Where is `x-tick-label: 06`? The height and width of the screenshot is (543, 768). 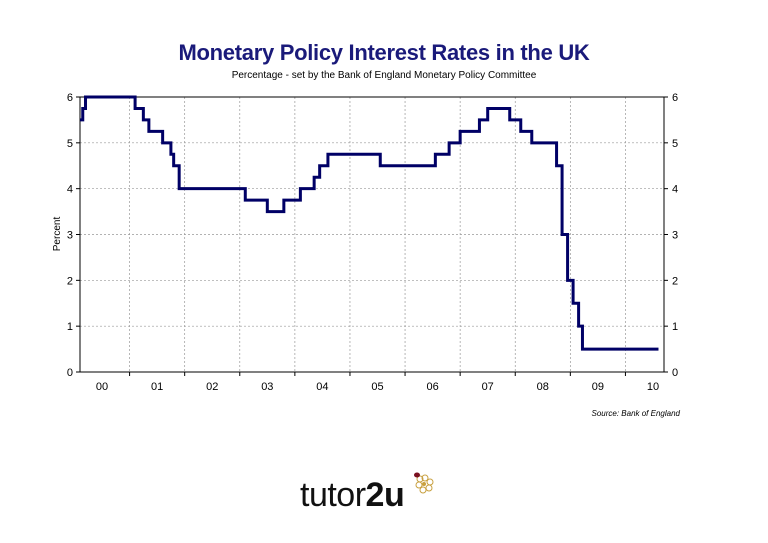
x-tick-label: 06 is located at coordinates (432, 387).